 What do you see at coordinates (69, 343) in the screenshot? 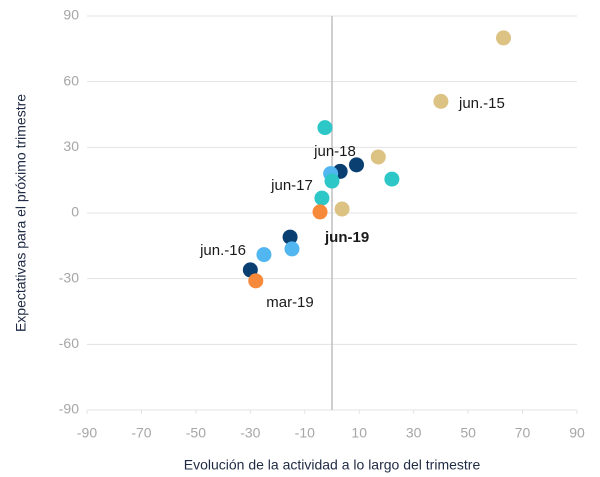
I see `y-tick-label: -60` at bounding box center [69, 343].